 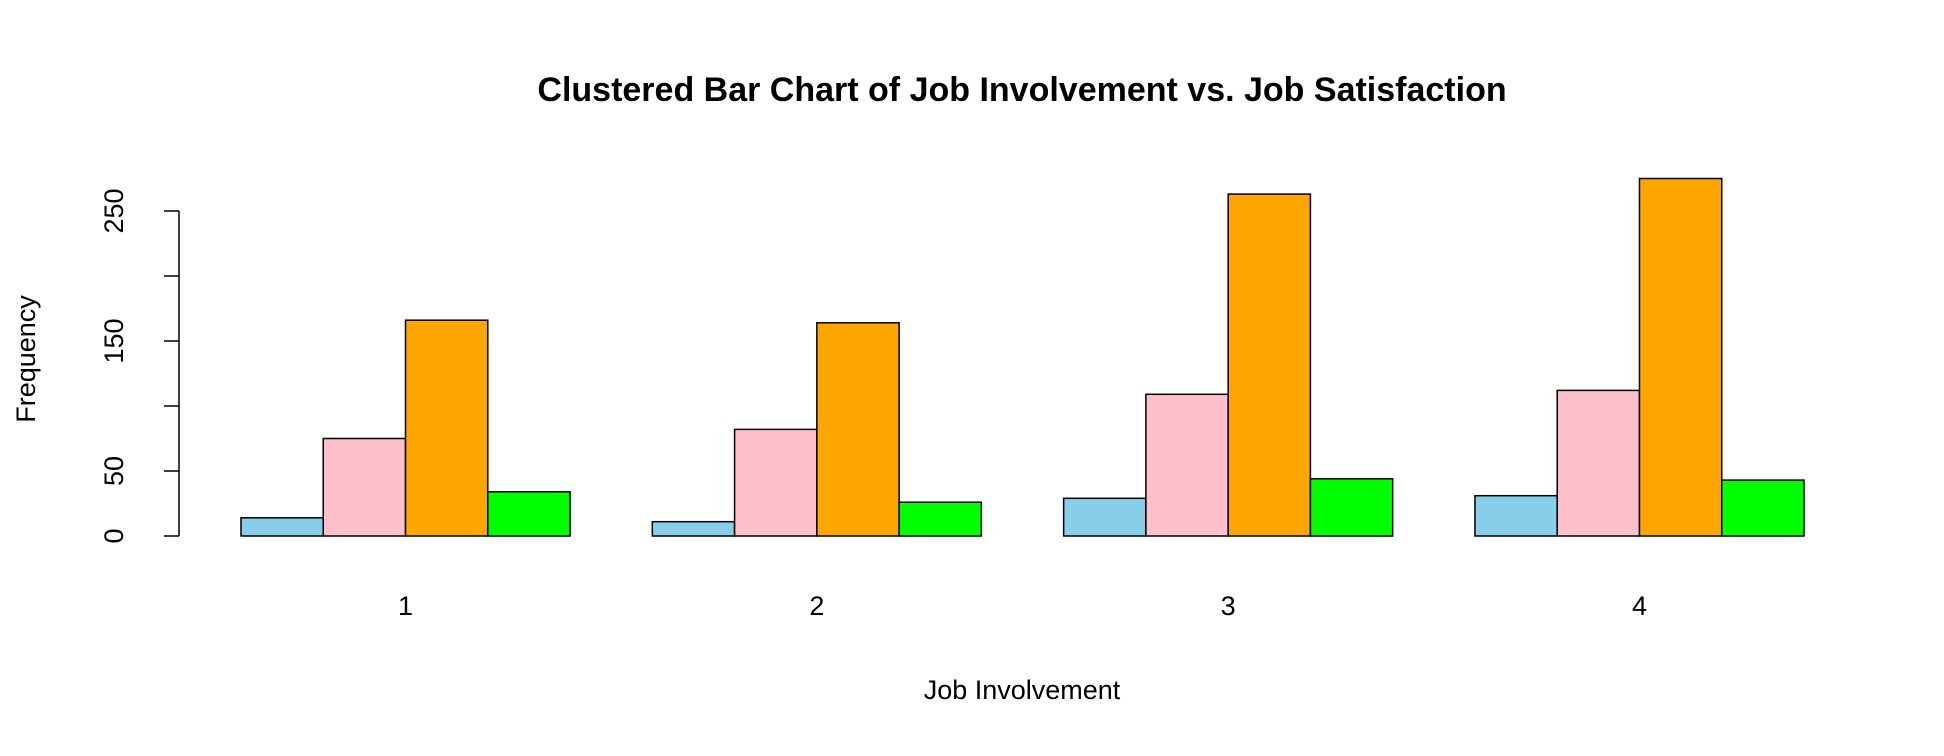 I want to click on y-tick-label: 50, so click(x=114, y=471).